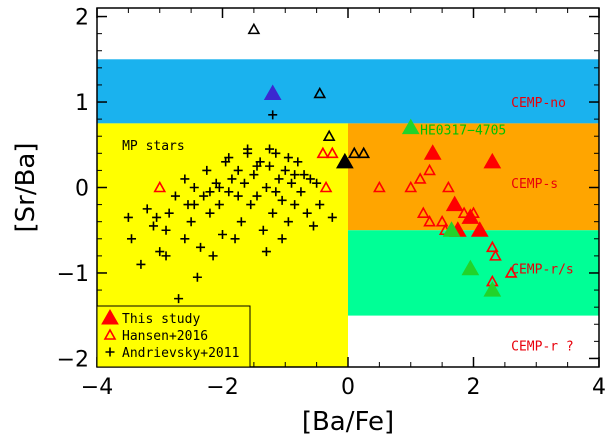 Image resolution: width=605 pixels, height=439 pixels. I want to click on y-tick-label: 2, so click(82, 18).